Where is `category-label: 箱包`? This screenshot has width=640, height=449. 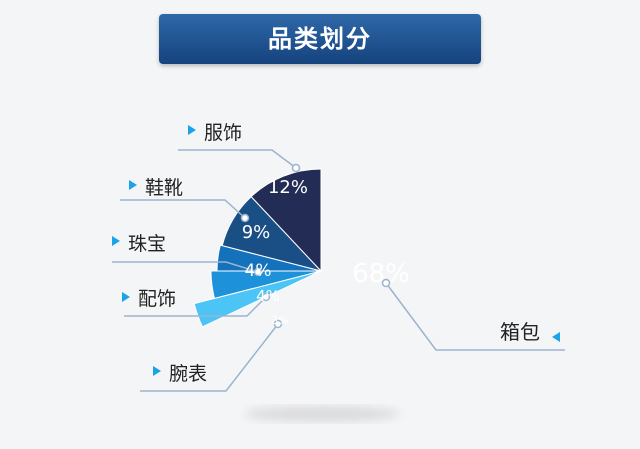
category-label: 箱包 is located at coordinates (520, 332).